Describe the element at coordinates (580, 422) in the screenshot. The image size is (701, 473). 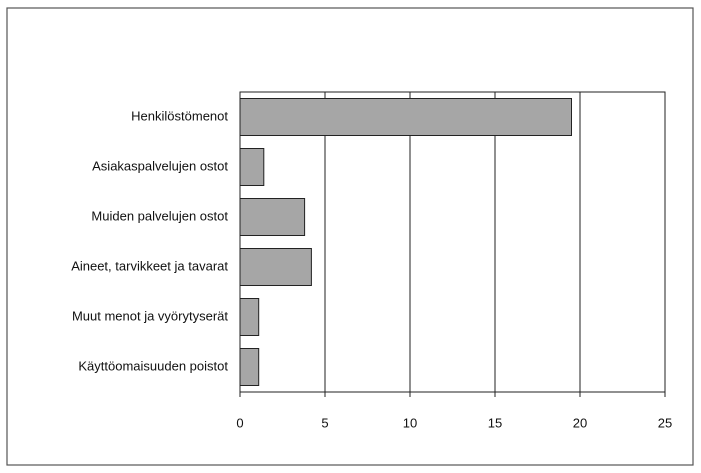
I see `x-tick-label: 20` at that location.